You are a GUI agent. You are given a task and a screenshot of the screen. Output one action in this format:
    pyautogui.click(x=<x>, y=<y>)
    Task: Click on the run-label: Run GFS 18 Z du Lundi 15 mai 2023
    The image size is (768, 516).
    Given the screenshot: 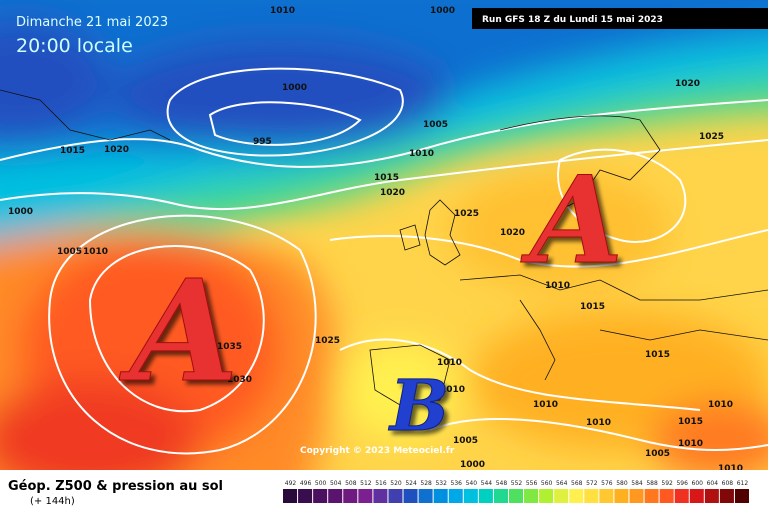 What is the action you would take?
    pyautogui.click(x=572, y=20)
    